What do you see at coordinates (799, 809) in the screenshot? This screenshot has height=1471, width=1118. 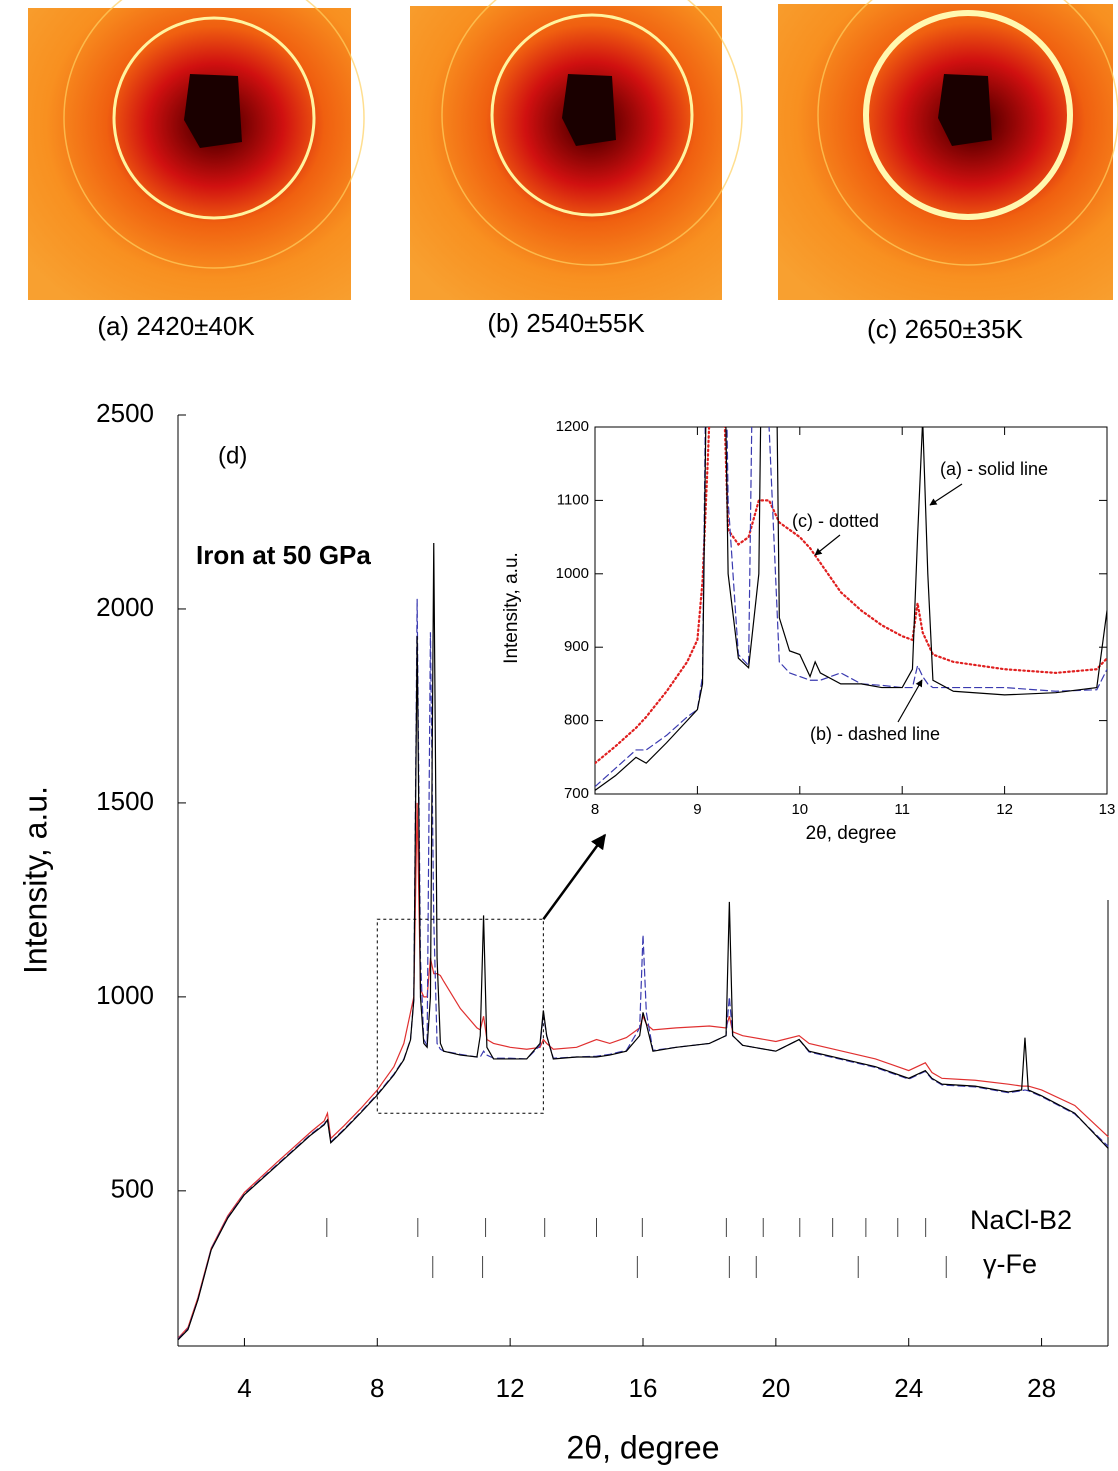 I see `x-tick-label: 10` at bounding box center [799, 809].